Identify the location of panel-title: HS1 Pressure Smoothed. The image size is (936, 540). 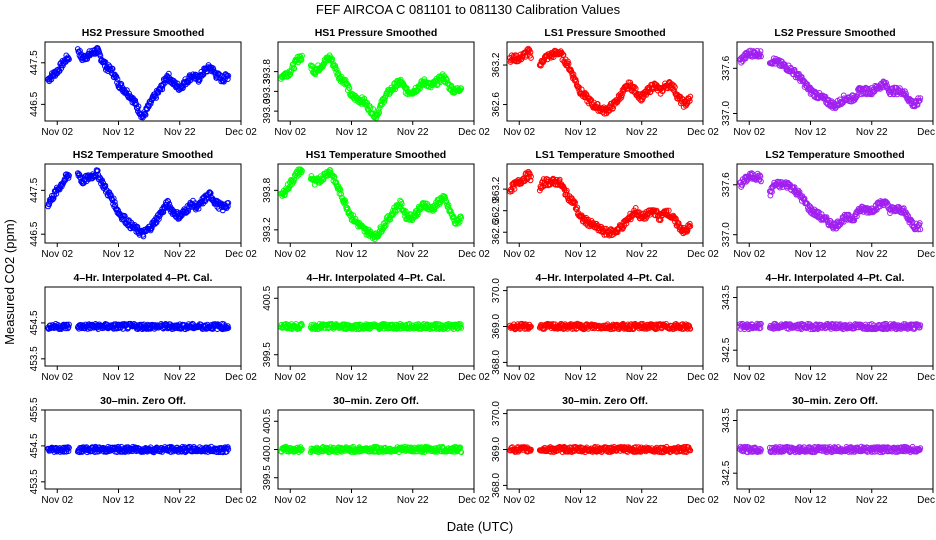
(376, 33).